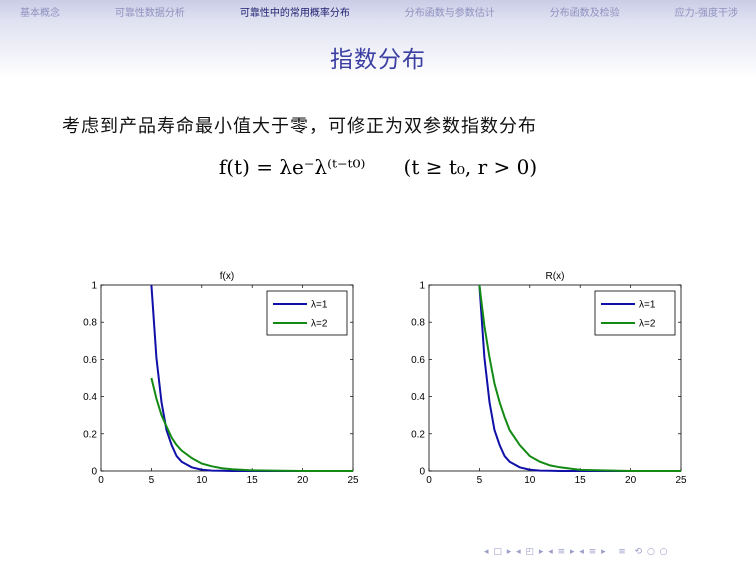  I want to click on nav-item-common-distributions: 可靠性中的常用概率分布, so click(294, 13).